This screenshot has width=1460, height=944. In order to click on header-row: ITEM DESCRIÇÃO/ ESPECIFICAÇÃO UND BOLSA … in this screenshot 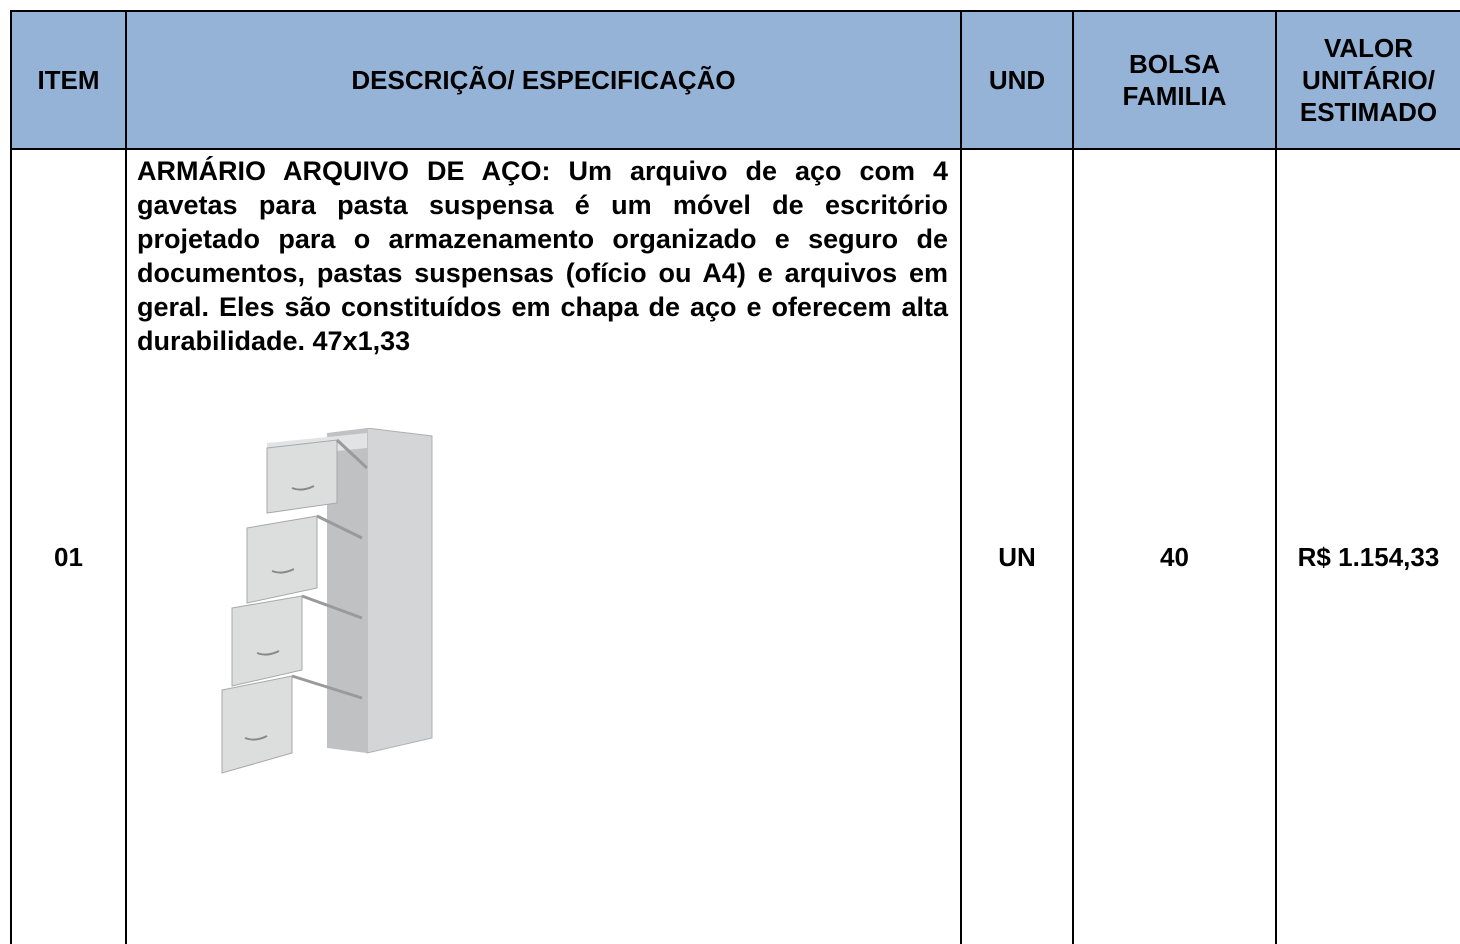, I will do `click(735, 80)`.